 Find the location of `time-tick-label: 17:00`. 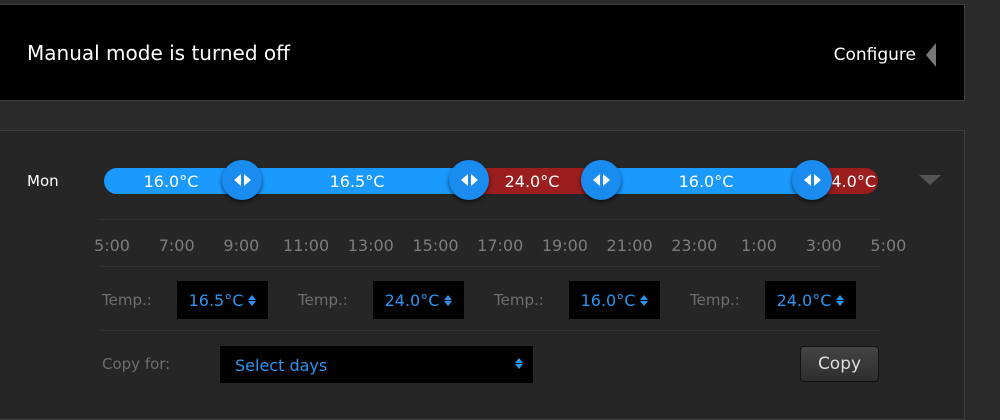

time-tick-label: 17:00 is located at coordinates (500, 245).